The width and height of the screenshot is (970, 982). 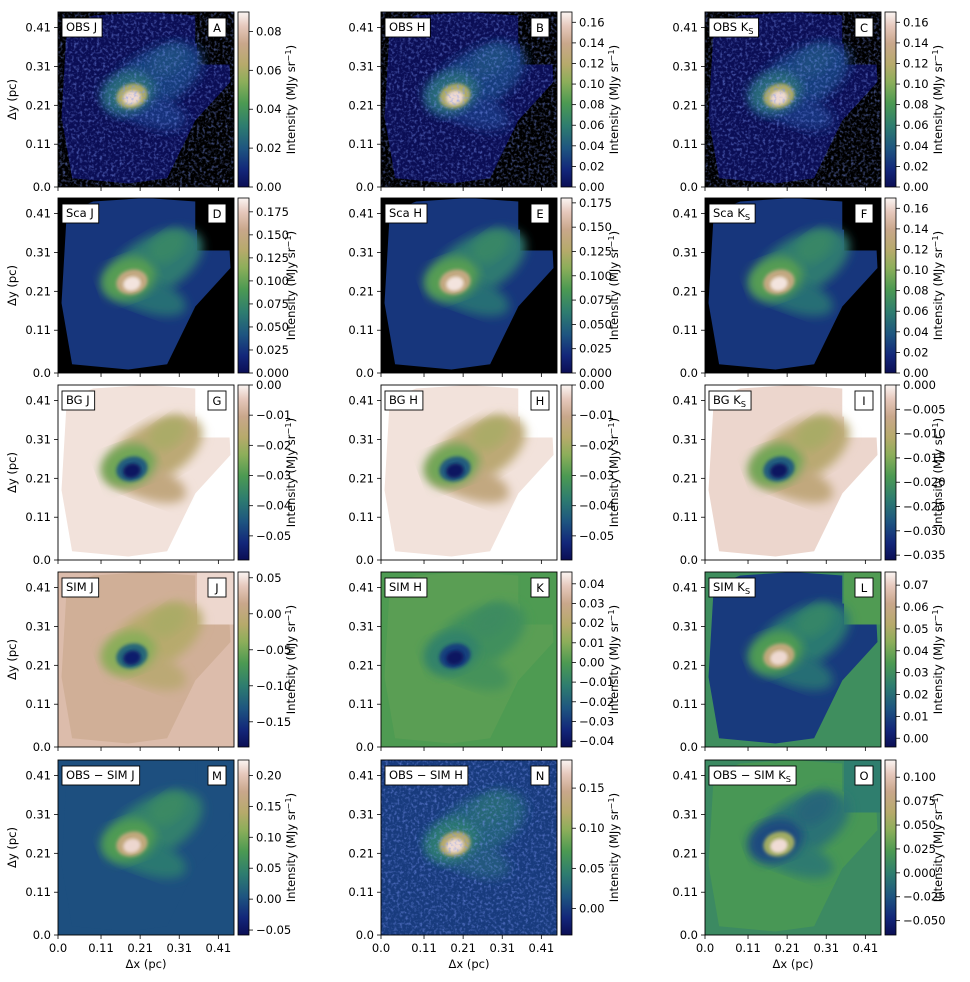 I want to click on panel-letter: L, so click(x=864, y=587).